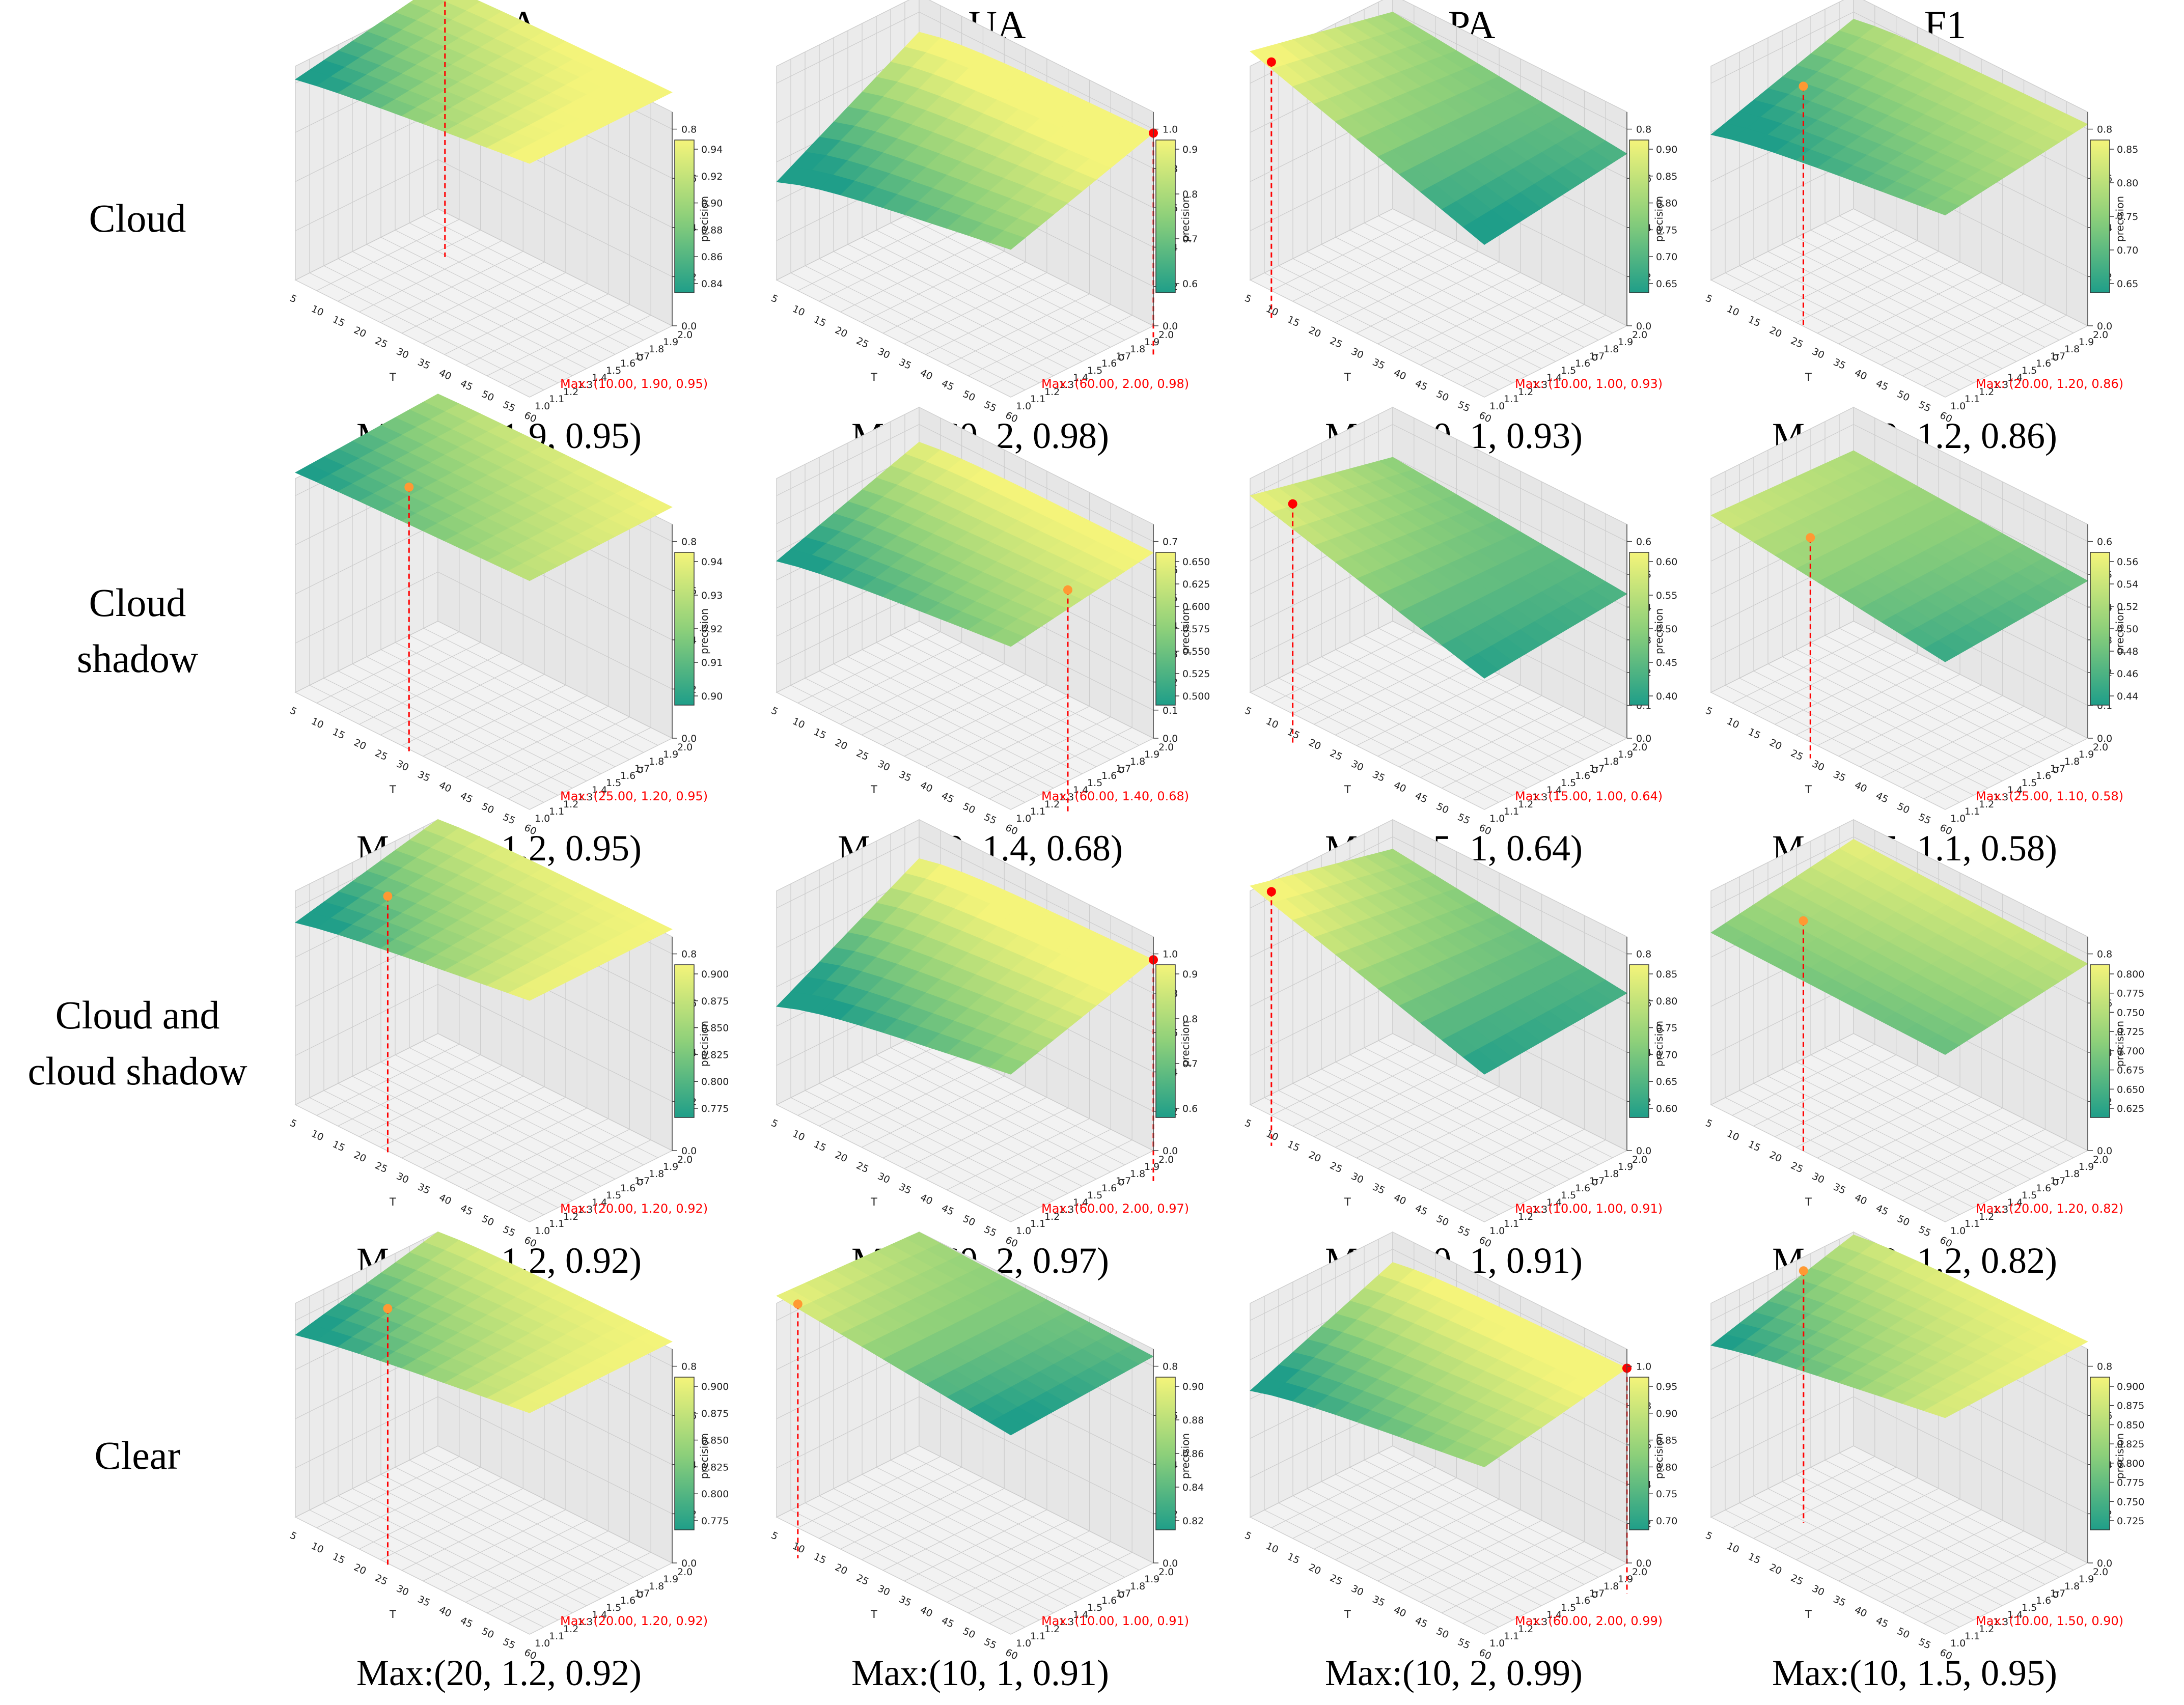 The width and height of the screenshot is (2184, 1705). Describe the element at coordinates (1248, 711) in the screenshot. I see `x-tick-label: 5` at that location.